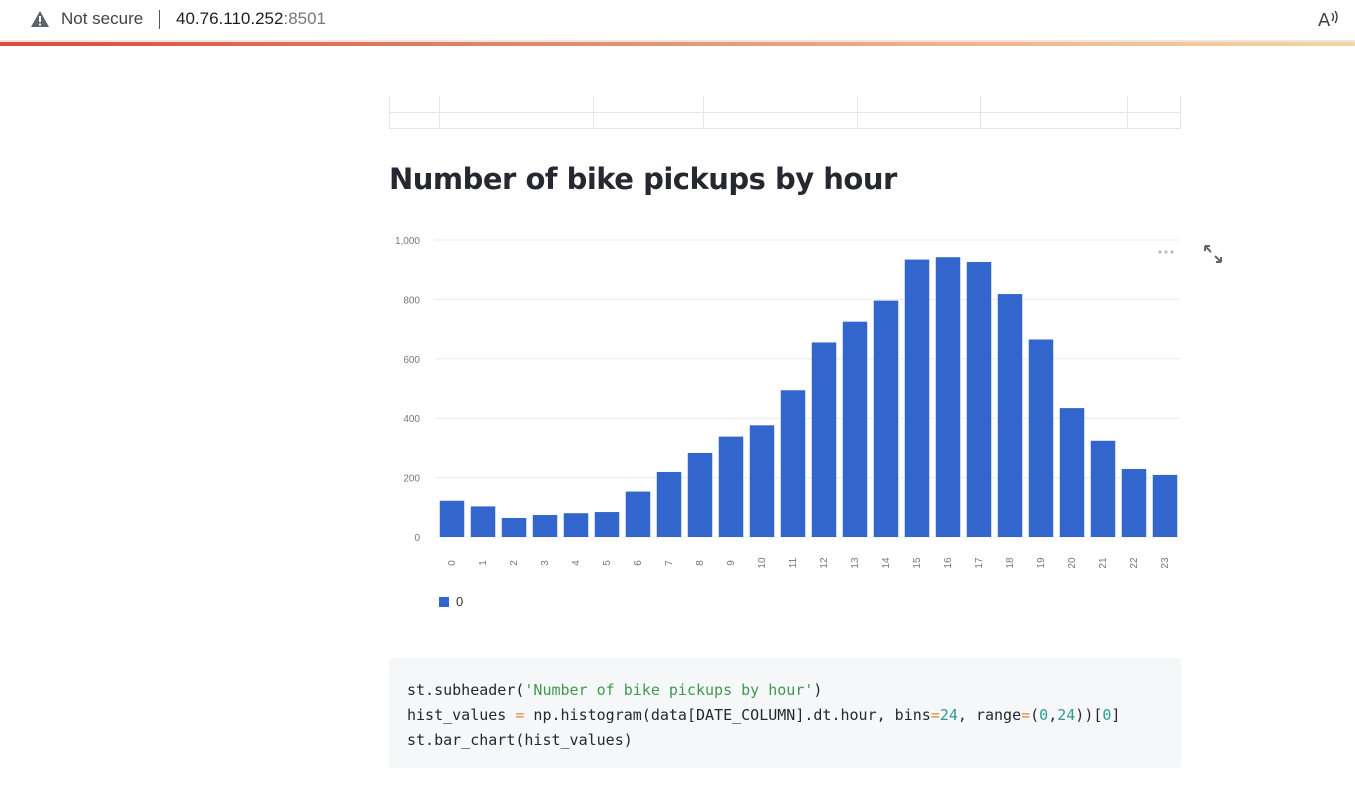  I want to click on security-status-label: Not secure, so click(102, 18).